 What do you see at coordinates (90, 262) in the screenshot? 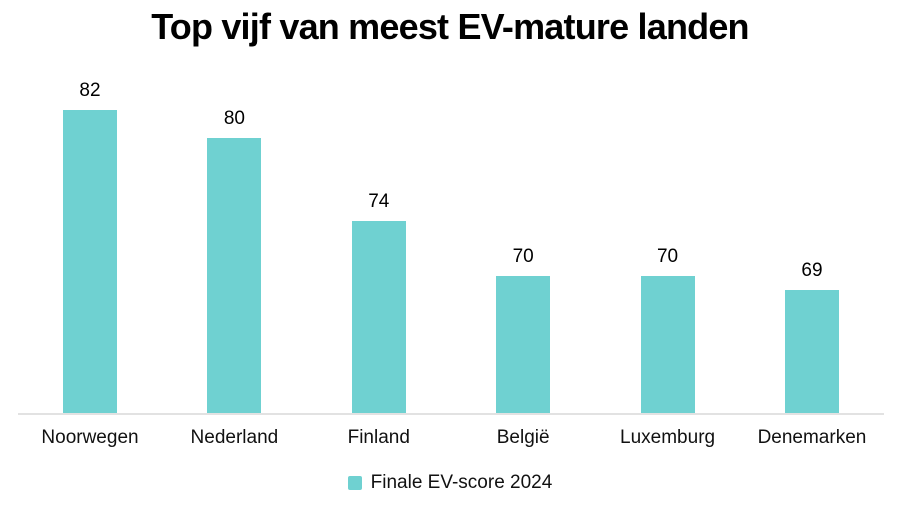
I see `bar-noorwegen` at bounding box center [90, 262].